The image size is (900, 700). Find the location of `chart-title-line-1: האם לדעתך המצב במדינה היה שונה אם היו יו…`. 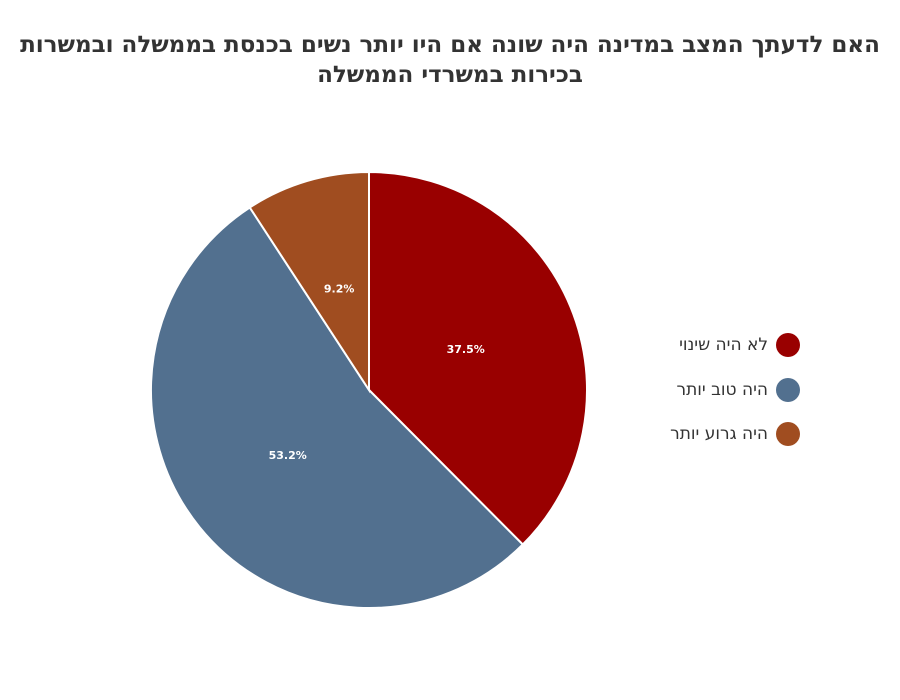

chart-title-line-1: האם לדעתך המצב במדינה היה שונה אם היו יו… is located at coordinates (450, 45).